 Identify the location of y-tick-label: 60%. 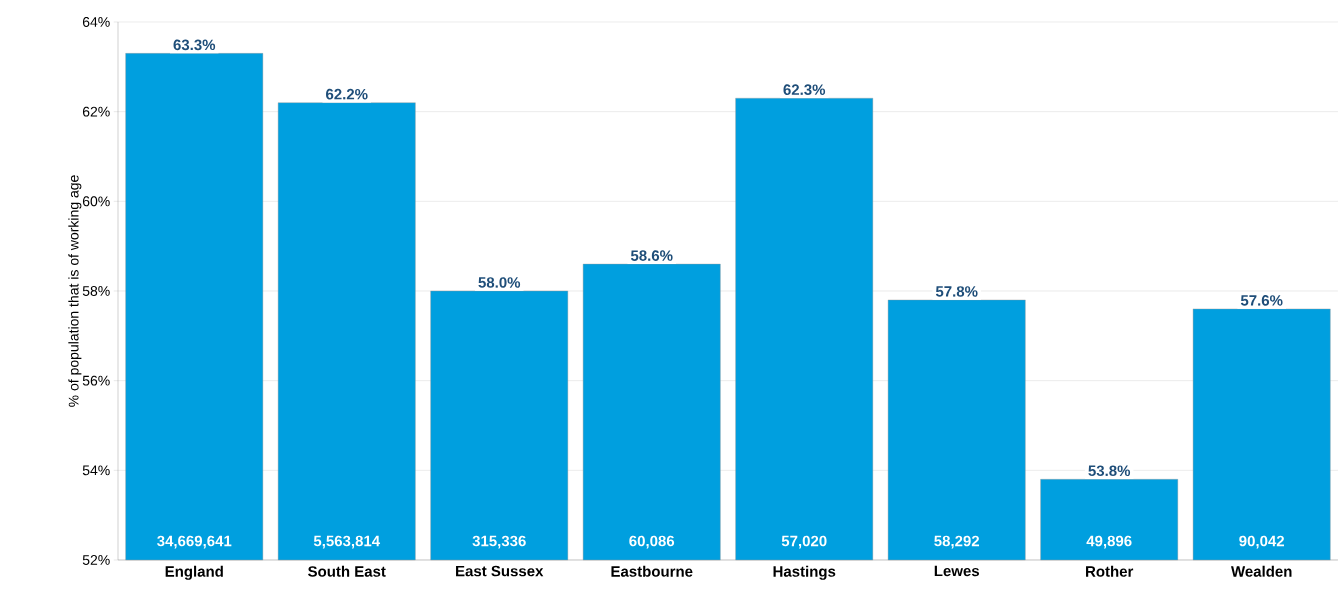
(96, 201).